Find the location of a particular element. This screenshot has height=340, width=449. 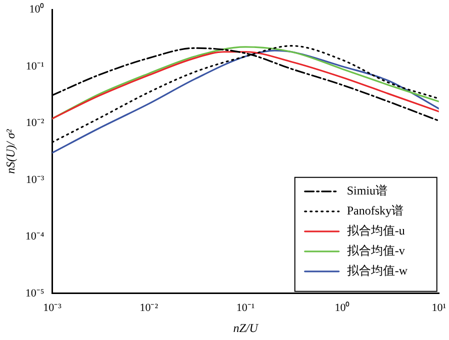

legend-label: Simiu谱 is located at coordinates (367, 191).